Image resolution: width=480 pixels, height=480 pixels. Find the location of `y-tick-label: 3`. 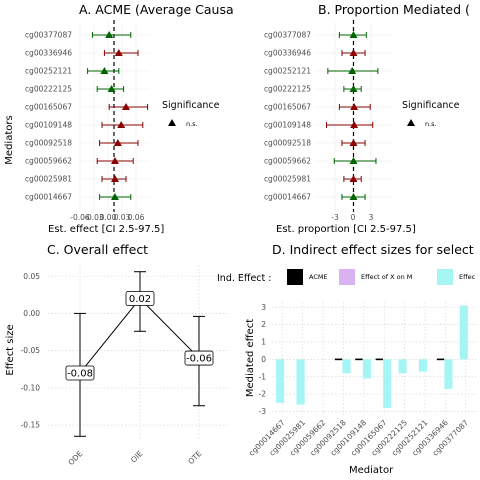

y-tick-label: 3 is located at coordinates (263, 307).